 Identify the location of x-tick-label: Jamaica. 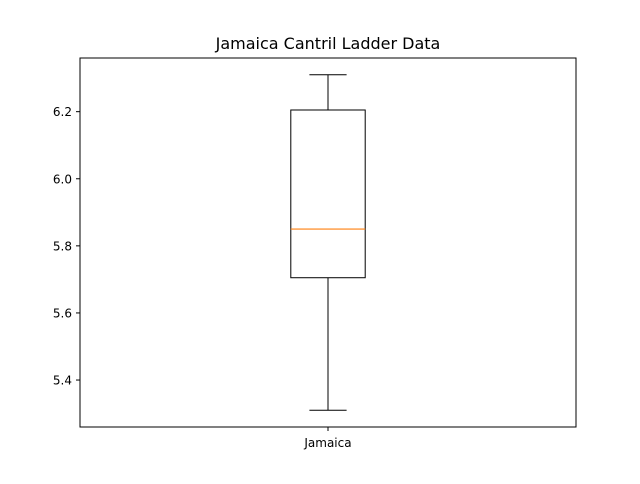
(327, 443).